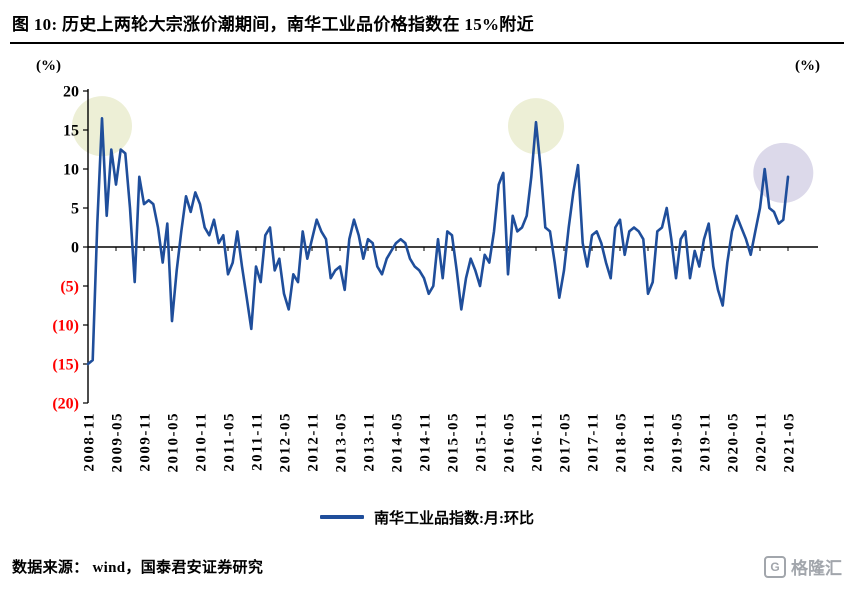  I want to click on figure-title-text: 图 10: 历史上两轮大宗涨价潮期间，南华工业品价格指数在 15%附近, so click(273, 24).